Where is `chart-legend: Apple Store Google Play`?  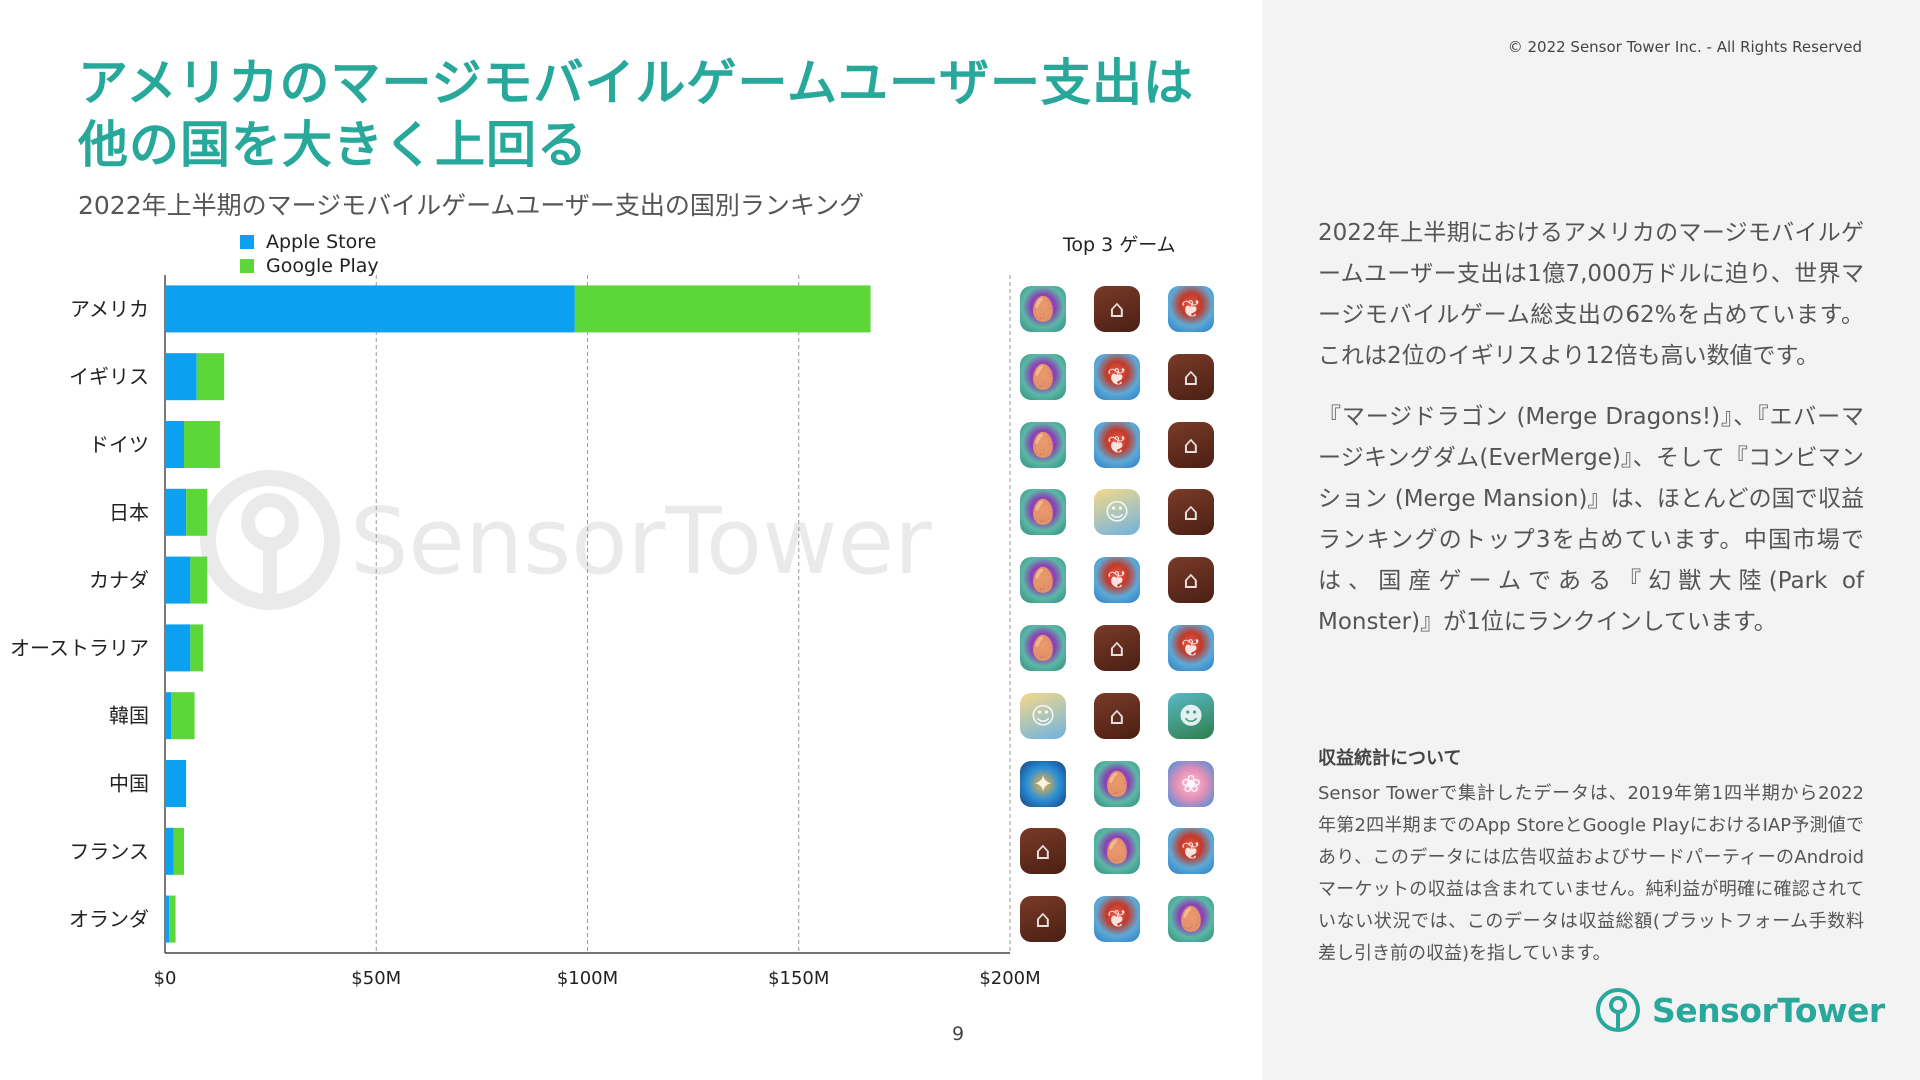
chart-legend: Apple Store Google Play is located at coordinates (309, 254).